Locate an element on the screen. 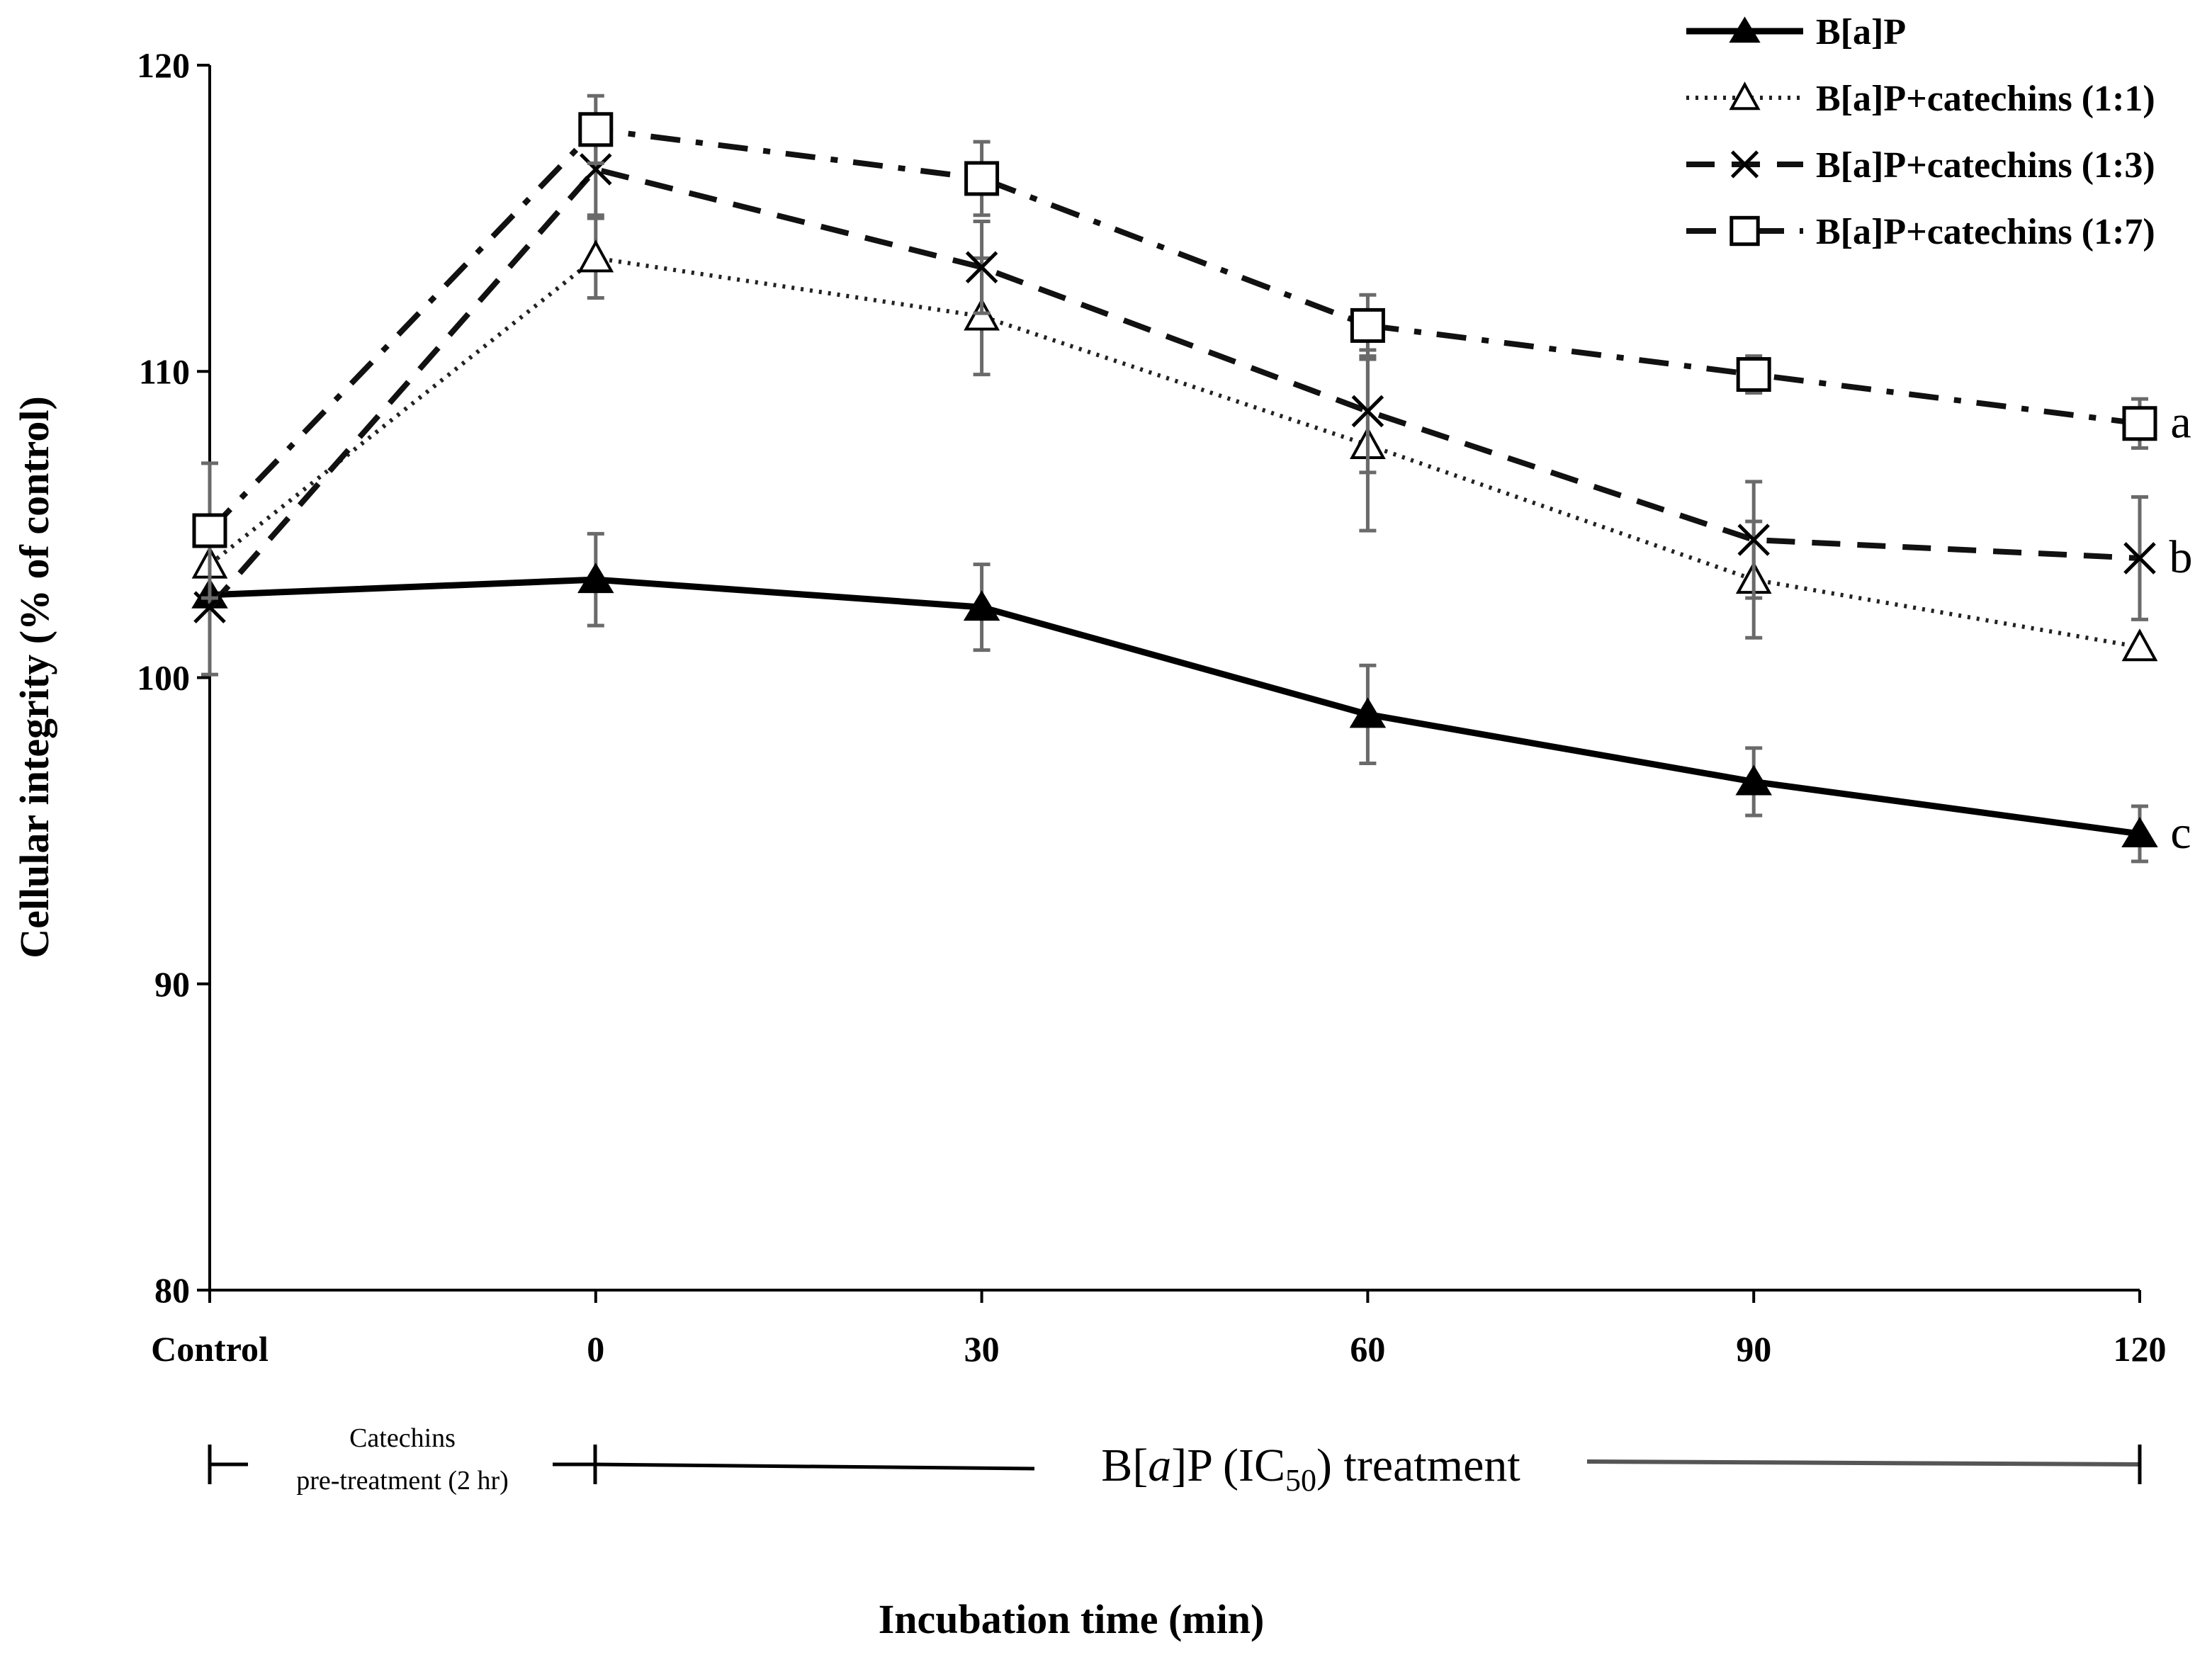 The height and width of the screenshot is (1667, 2212). treatment-bar-right is located at coordinates (1863, 1463).